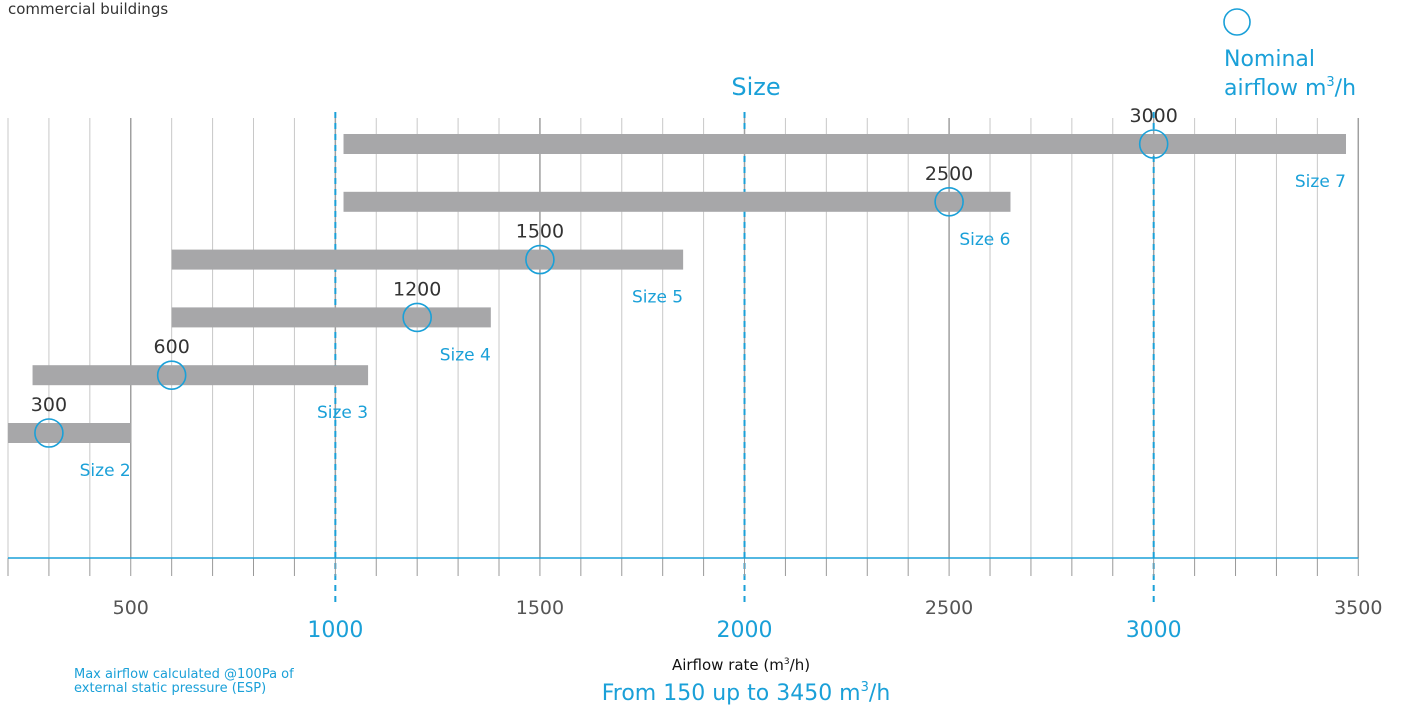 This screenshot has width=1402, height=706. I want to click on esp-note-line-1: Max airflow calculated @100Pa of, so click(184, 674).